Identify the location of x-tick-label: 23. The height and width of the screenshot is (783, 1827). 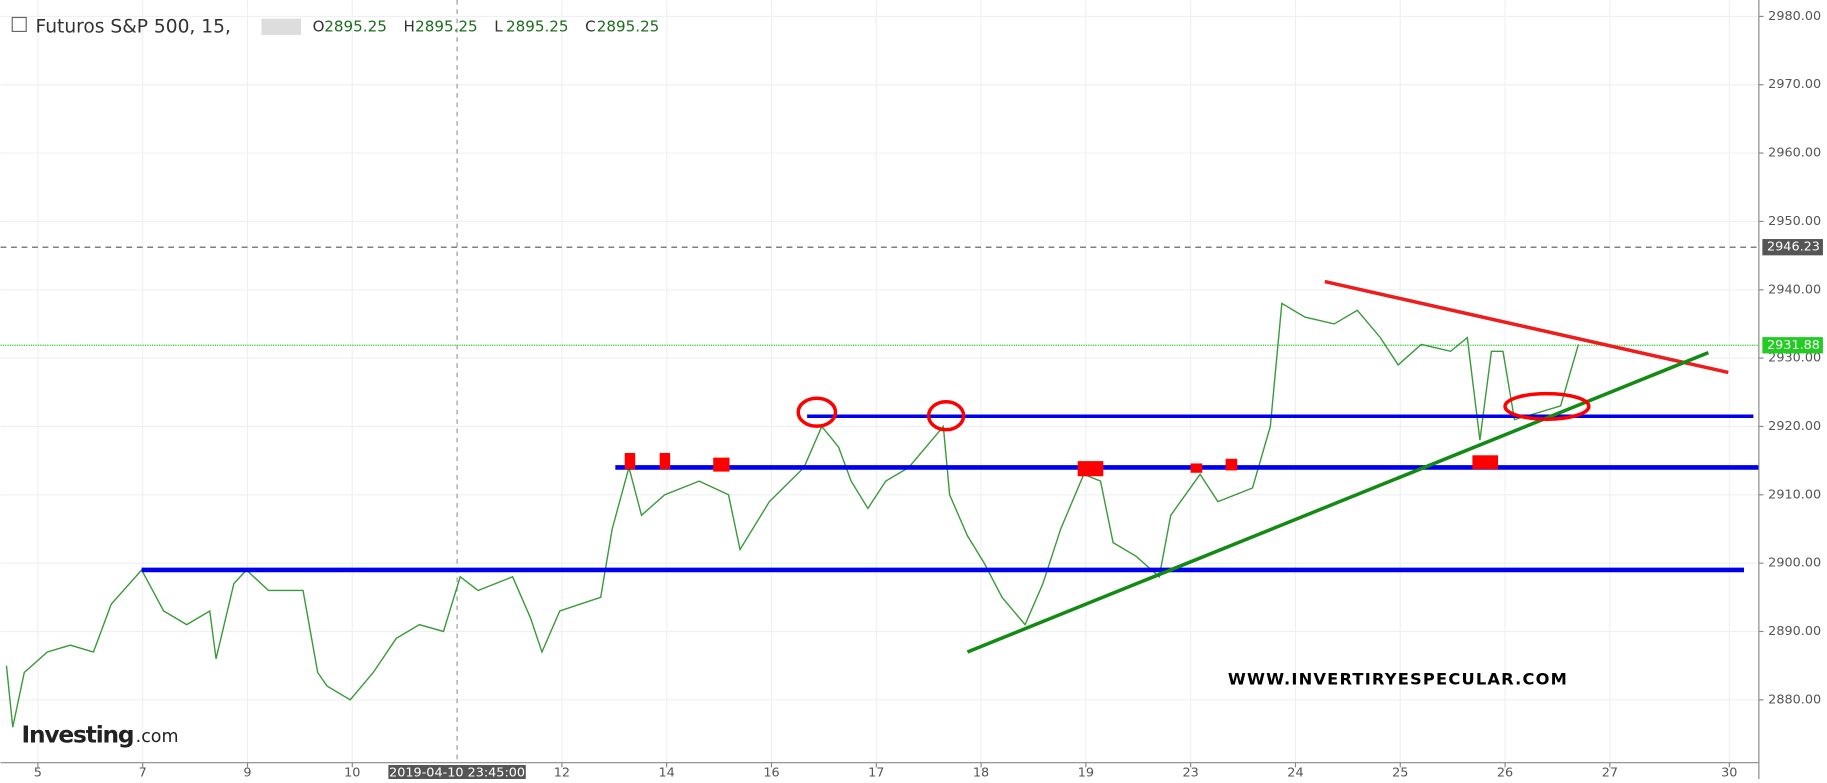
(1191, 772).